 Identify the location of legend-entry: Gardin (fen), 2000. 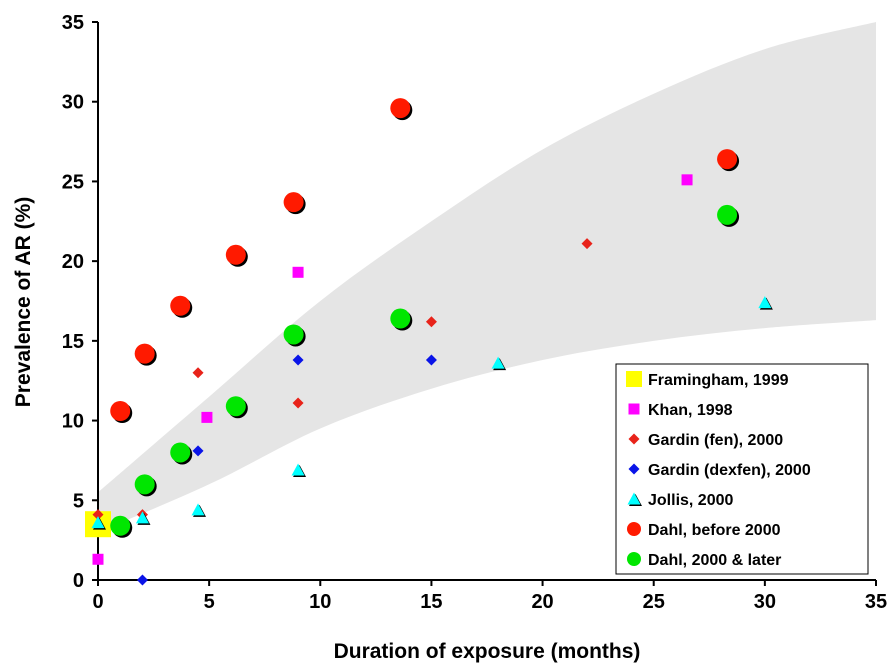
(705, 440).